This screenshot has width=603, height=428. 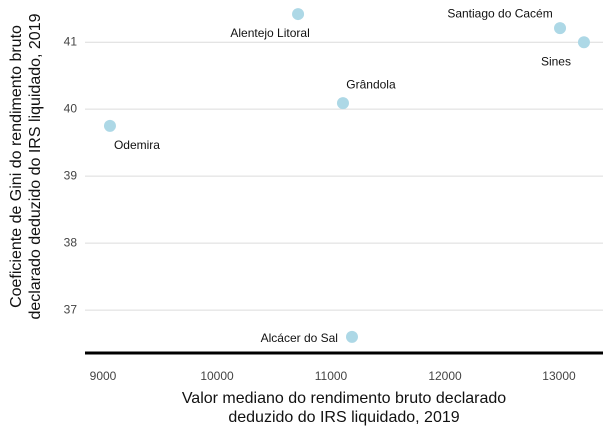 I want to click on point-label: Grândola, so click(x=371, y=84).